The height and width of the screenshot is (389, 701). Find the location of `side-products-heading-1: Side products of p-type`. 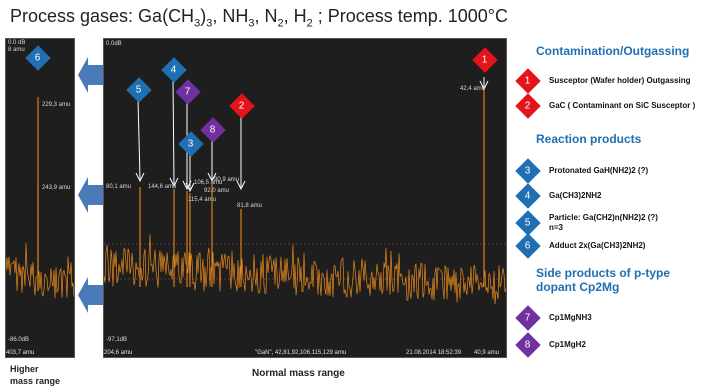

side-products-heading-1: Side products of p-type is located at coordinates (603, 273).